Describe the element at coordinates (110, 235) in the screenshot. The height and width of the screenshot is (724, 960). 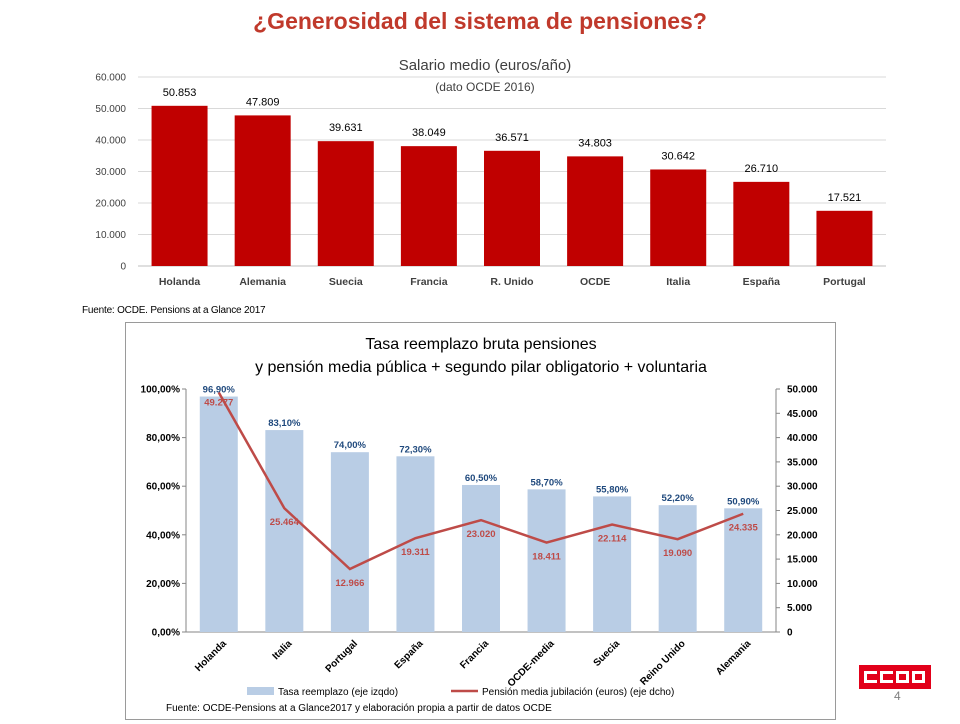
I see `chart1-y-tick-label: 10.000` at that location.